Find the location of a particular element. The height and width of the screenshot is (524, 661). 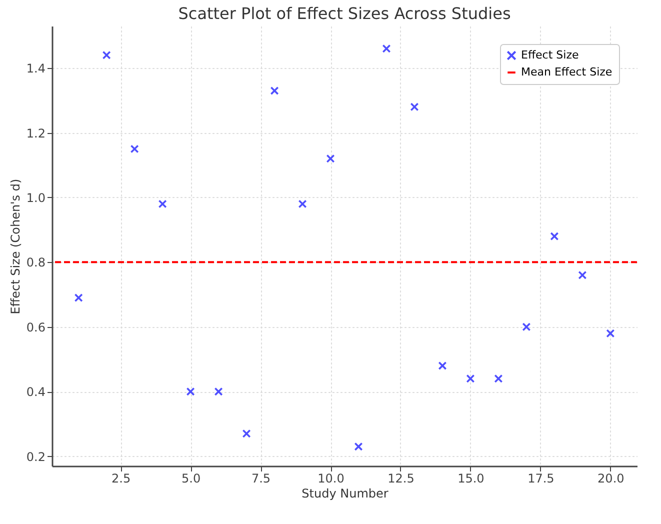

x-tick-label: 7.5 is located at coordinates (261, 479).